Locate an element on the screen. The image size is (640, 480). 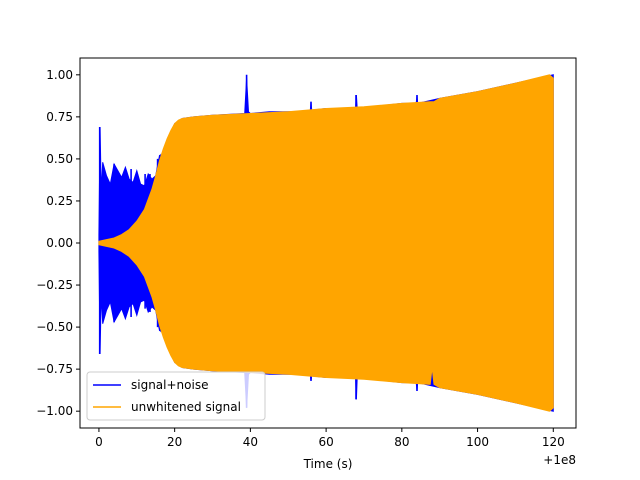
x-tick-label: 80 is located at coordinates (401, 442).